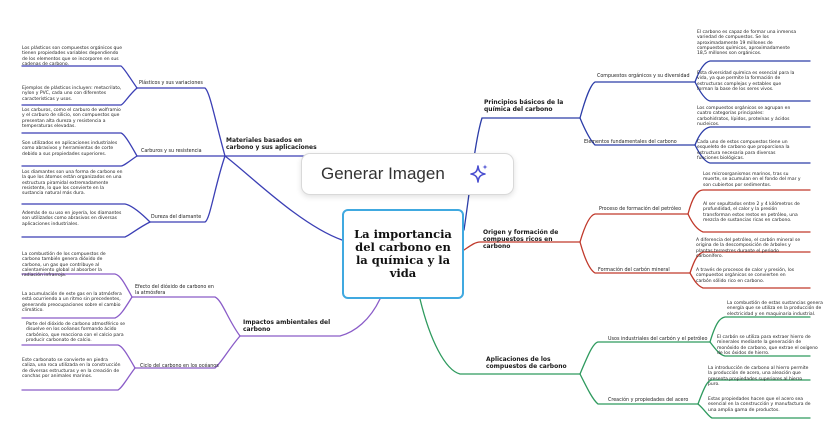  I want to click on subtopic-ciclo: Ciclo del carbono en los océanos, so click(179, 366).